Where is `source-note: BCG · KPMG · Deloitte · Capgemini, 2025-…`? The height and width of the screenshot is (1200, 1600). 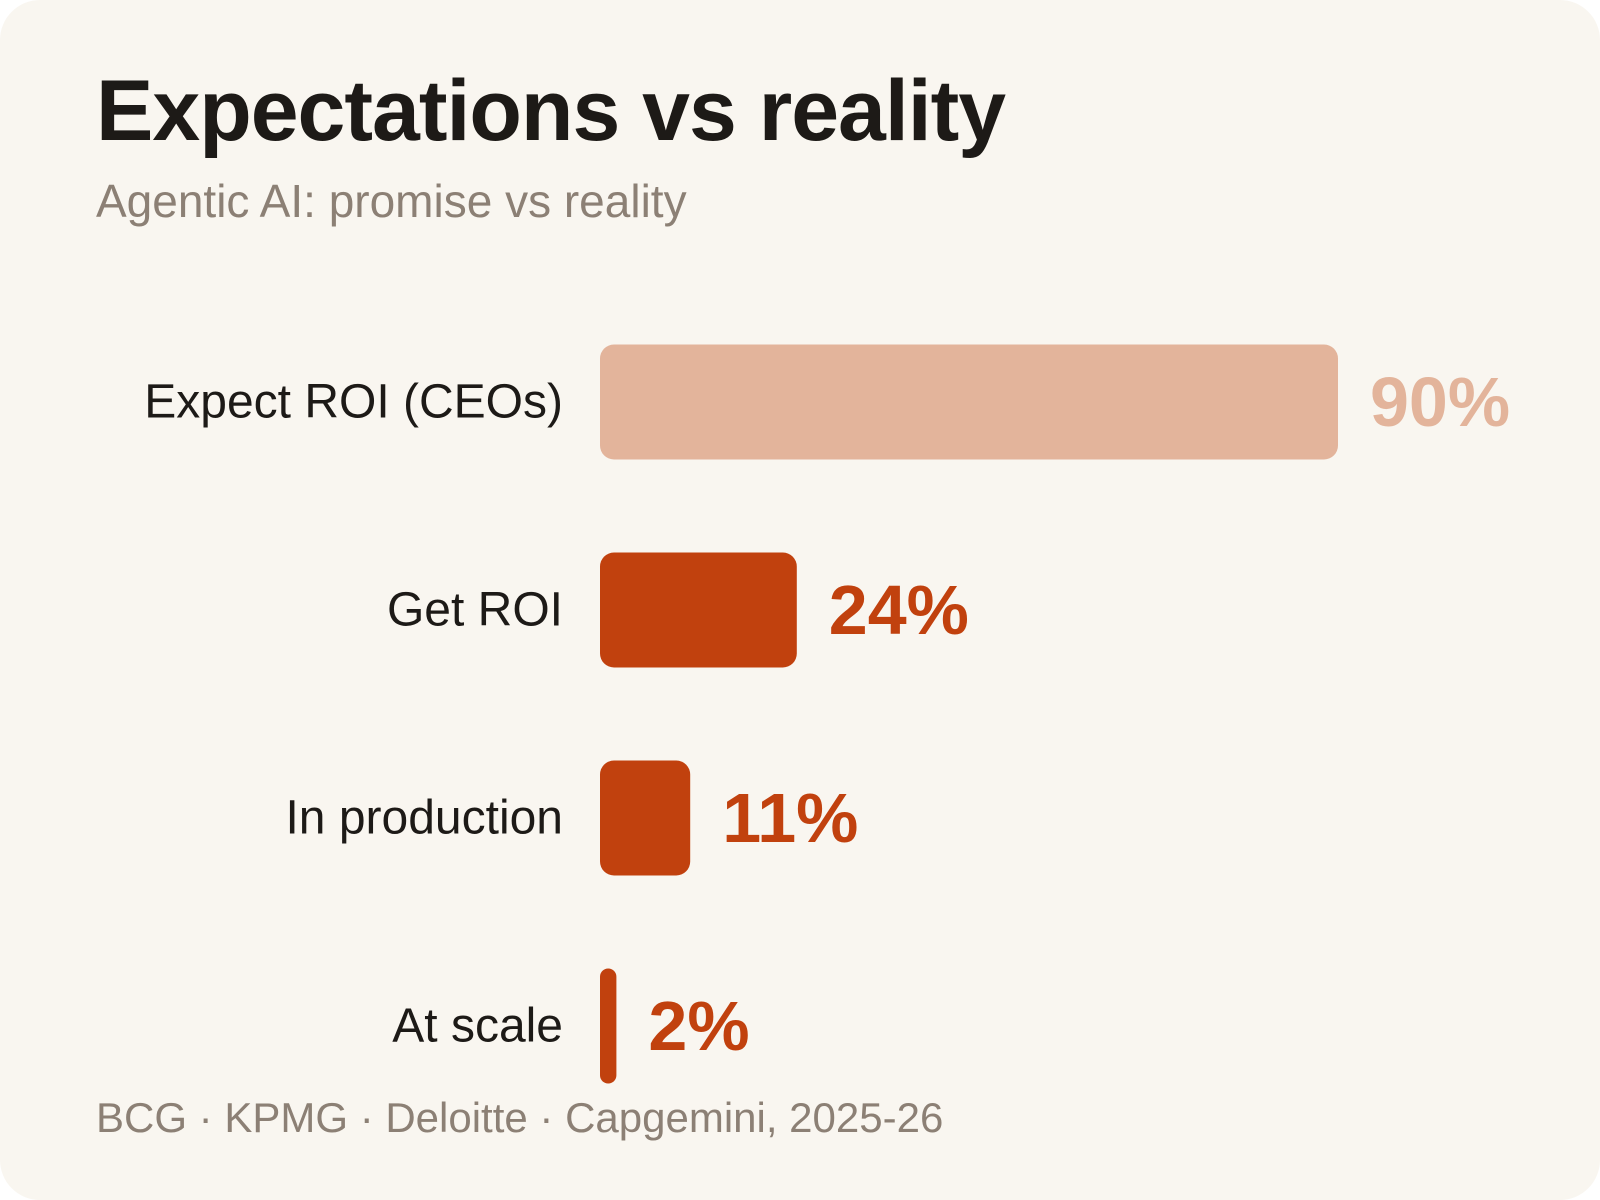
source-note: BCG · KPMG · Deloitte · Capgemini, 2025-… is located at coordinates (520, 1117).